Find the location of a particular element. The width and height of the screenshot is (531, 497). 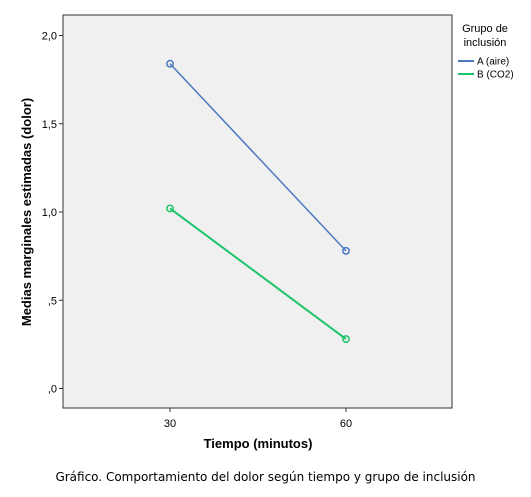

x-axis-title: Tiempo (minutos) is located at coordinates (258, 443).